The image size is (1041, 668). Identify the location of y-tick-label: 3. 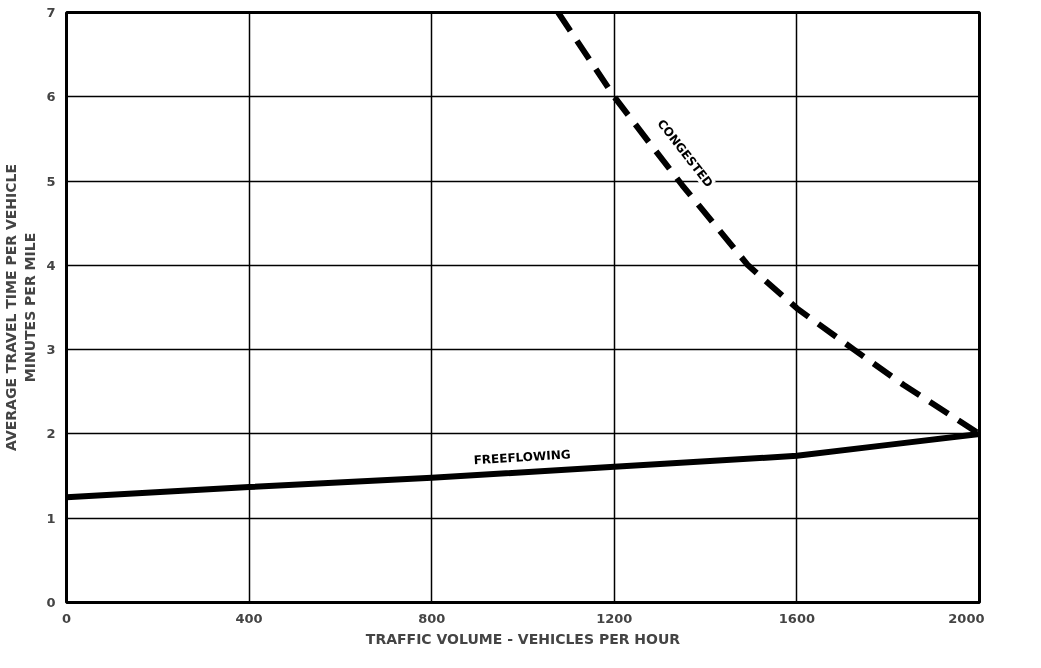
(51, 350).